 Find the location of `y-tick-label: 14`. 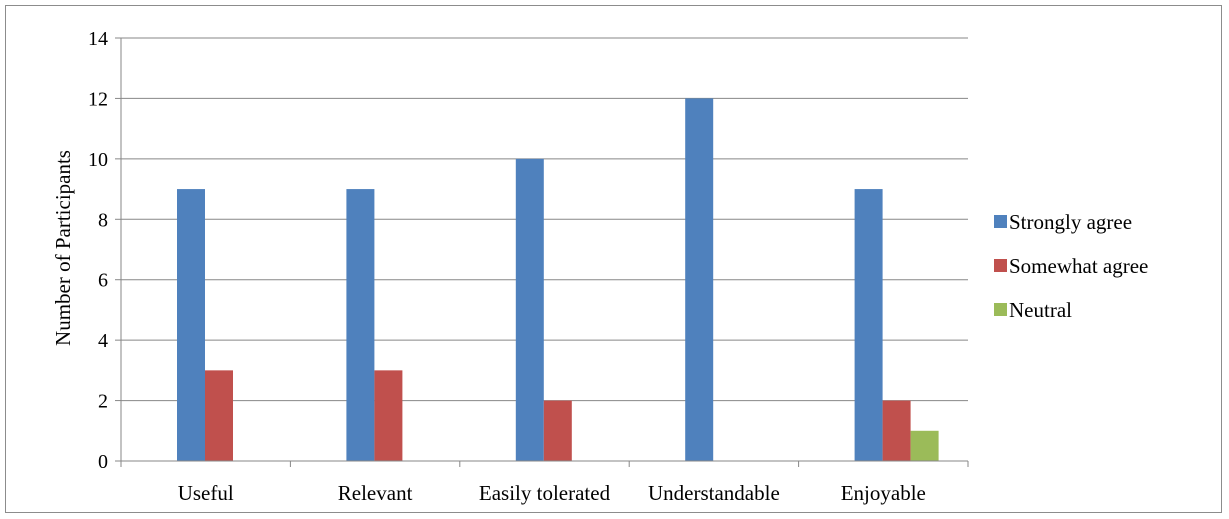

y-tick-label: 14 is located at coordinates (98, 39).